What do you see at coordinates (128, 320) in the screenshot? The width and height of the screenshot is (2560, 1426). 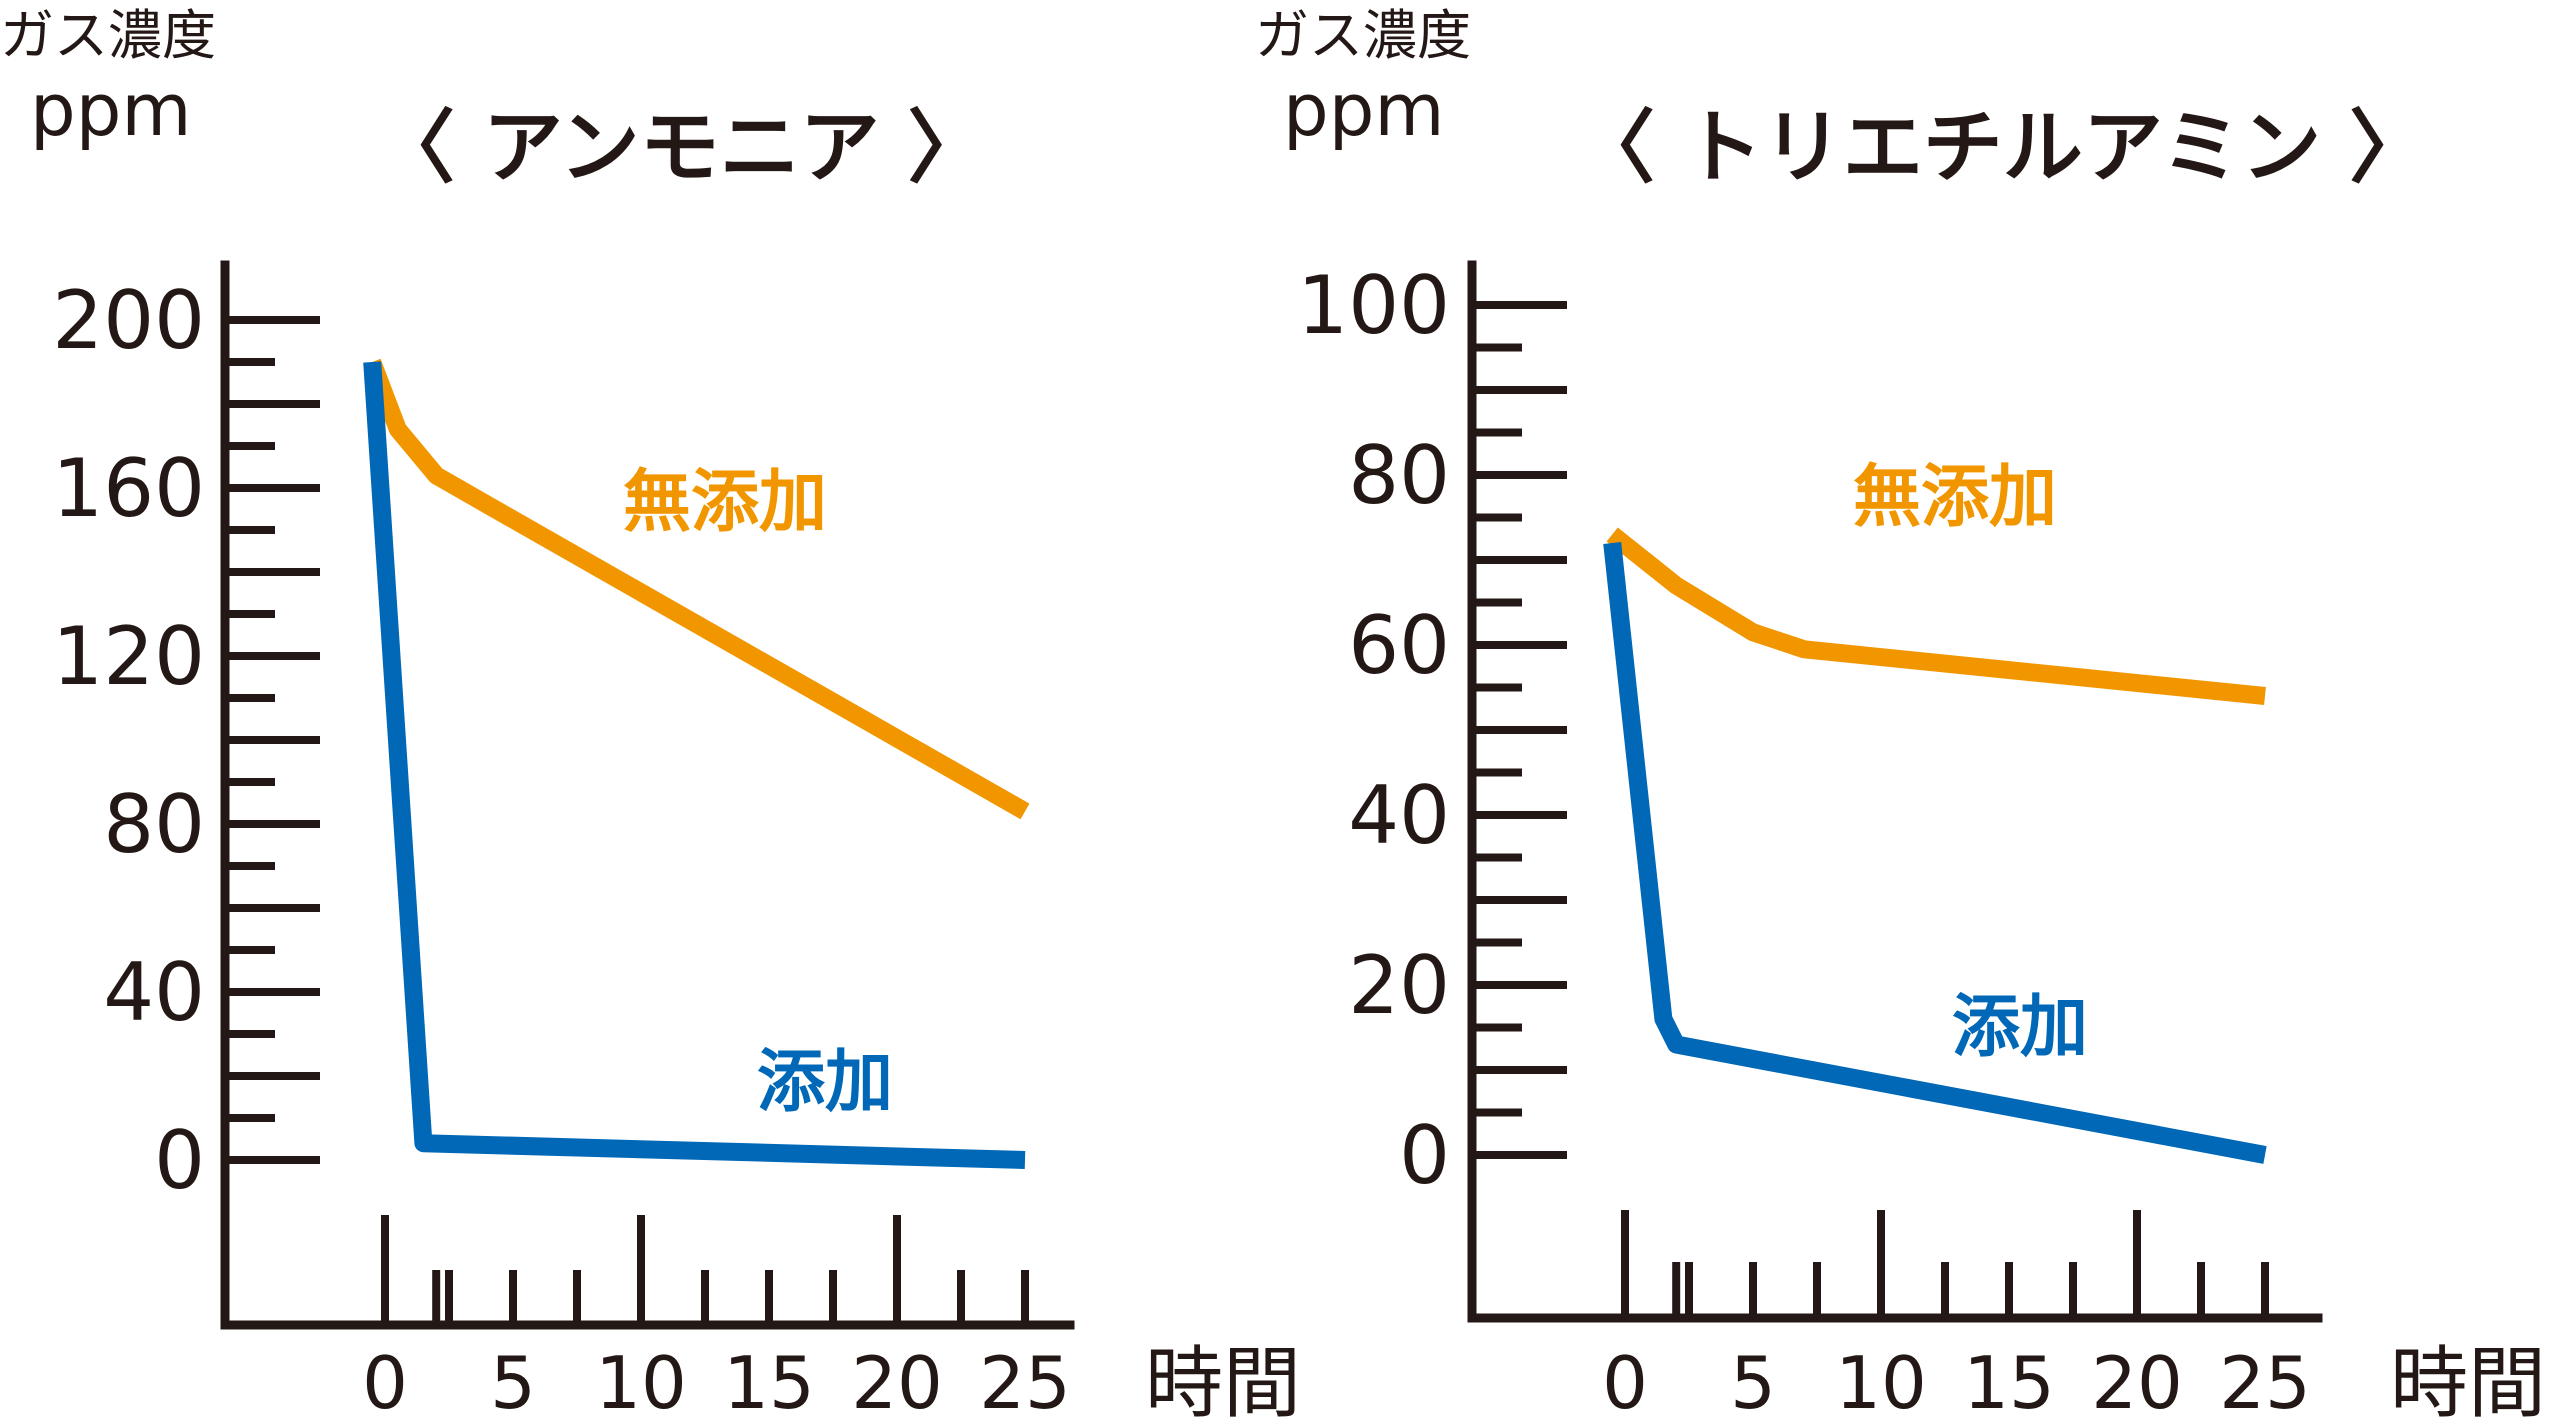 I see `y-tick-label: 200` at bounding box center [128, 320].